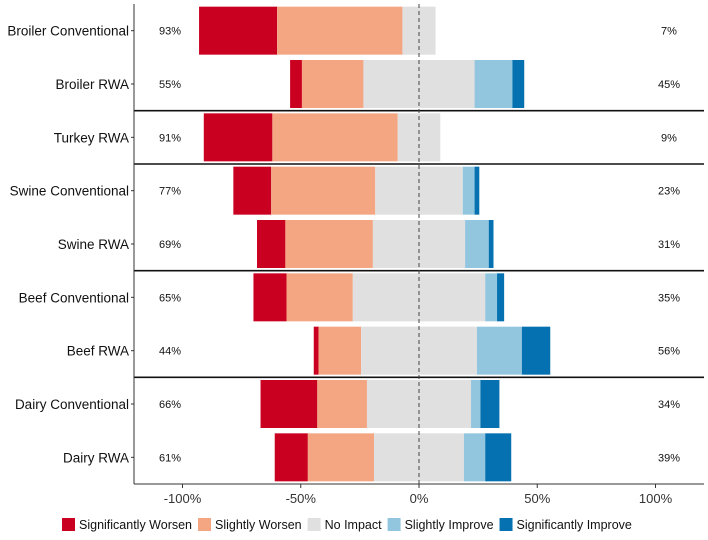 The width and height of the screenshot is (708, 540). What do you see at coordinates (72, 404) in the screenshot?
I see `category-label-dairy-conventional: Dairy Conventional` at bounding box center [72, 404].